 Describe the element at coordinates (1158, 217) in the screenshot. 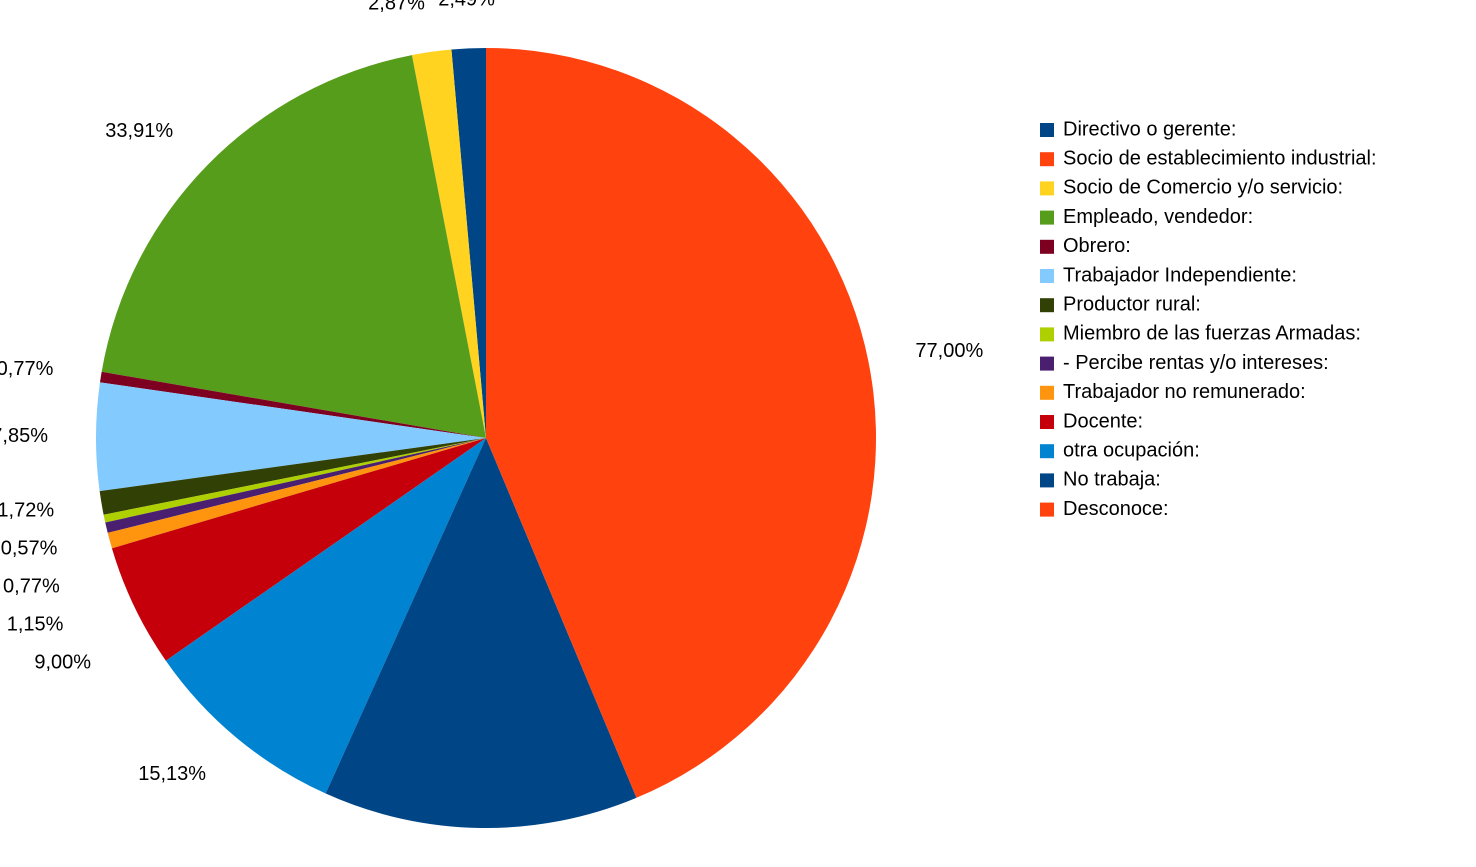

I see `legend-label: Empleado, vendedor:` at that location.